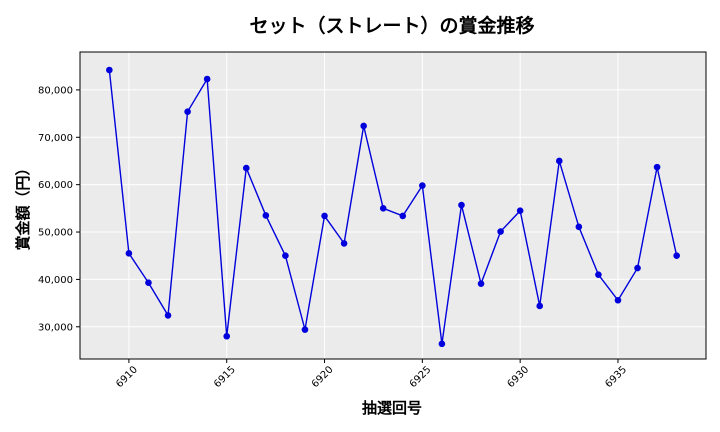 This screenshot has width=720, height=432. I want to click on x-tick-label: 6935, so click(616, 377).